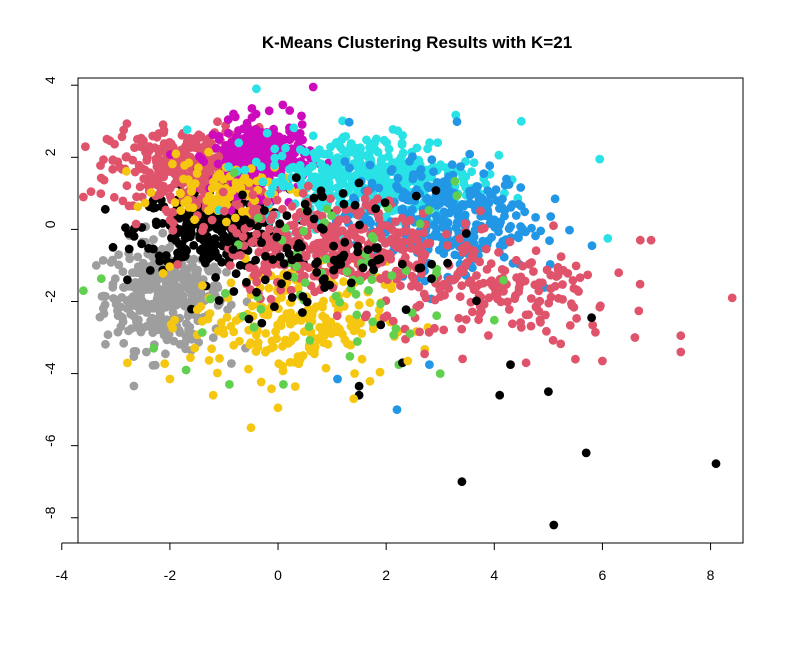  Describe the element at coordinates (50, 80) in the screenshot. I see `y-tick-label: 4` at that location.